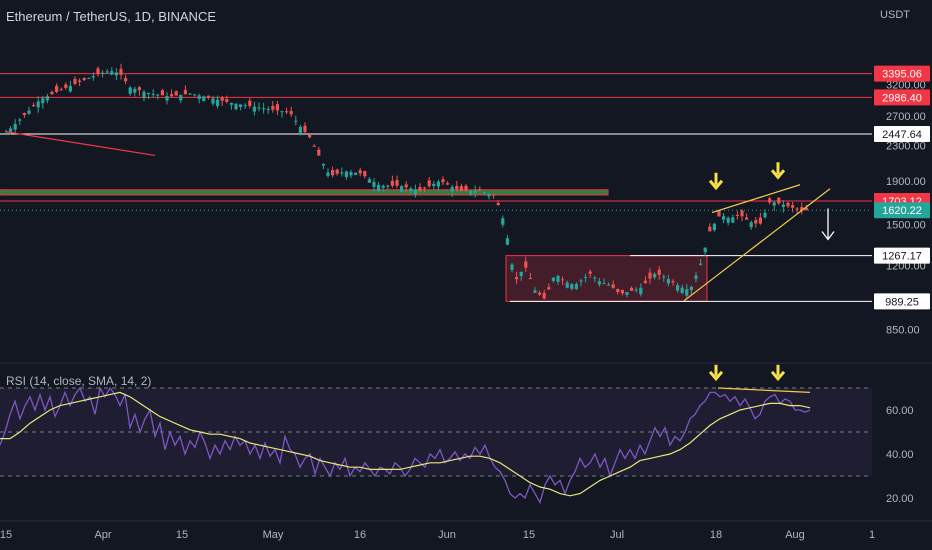 The height and width of the screenshot is (550, 932). Describe the element at coordinates (902, 257) in the screenshot. I see `price-level-value: 1267.17` at that location.